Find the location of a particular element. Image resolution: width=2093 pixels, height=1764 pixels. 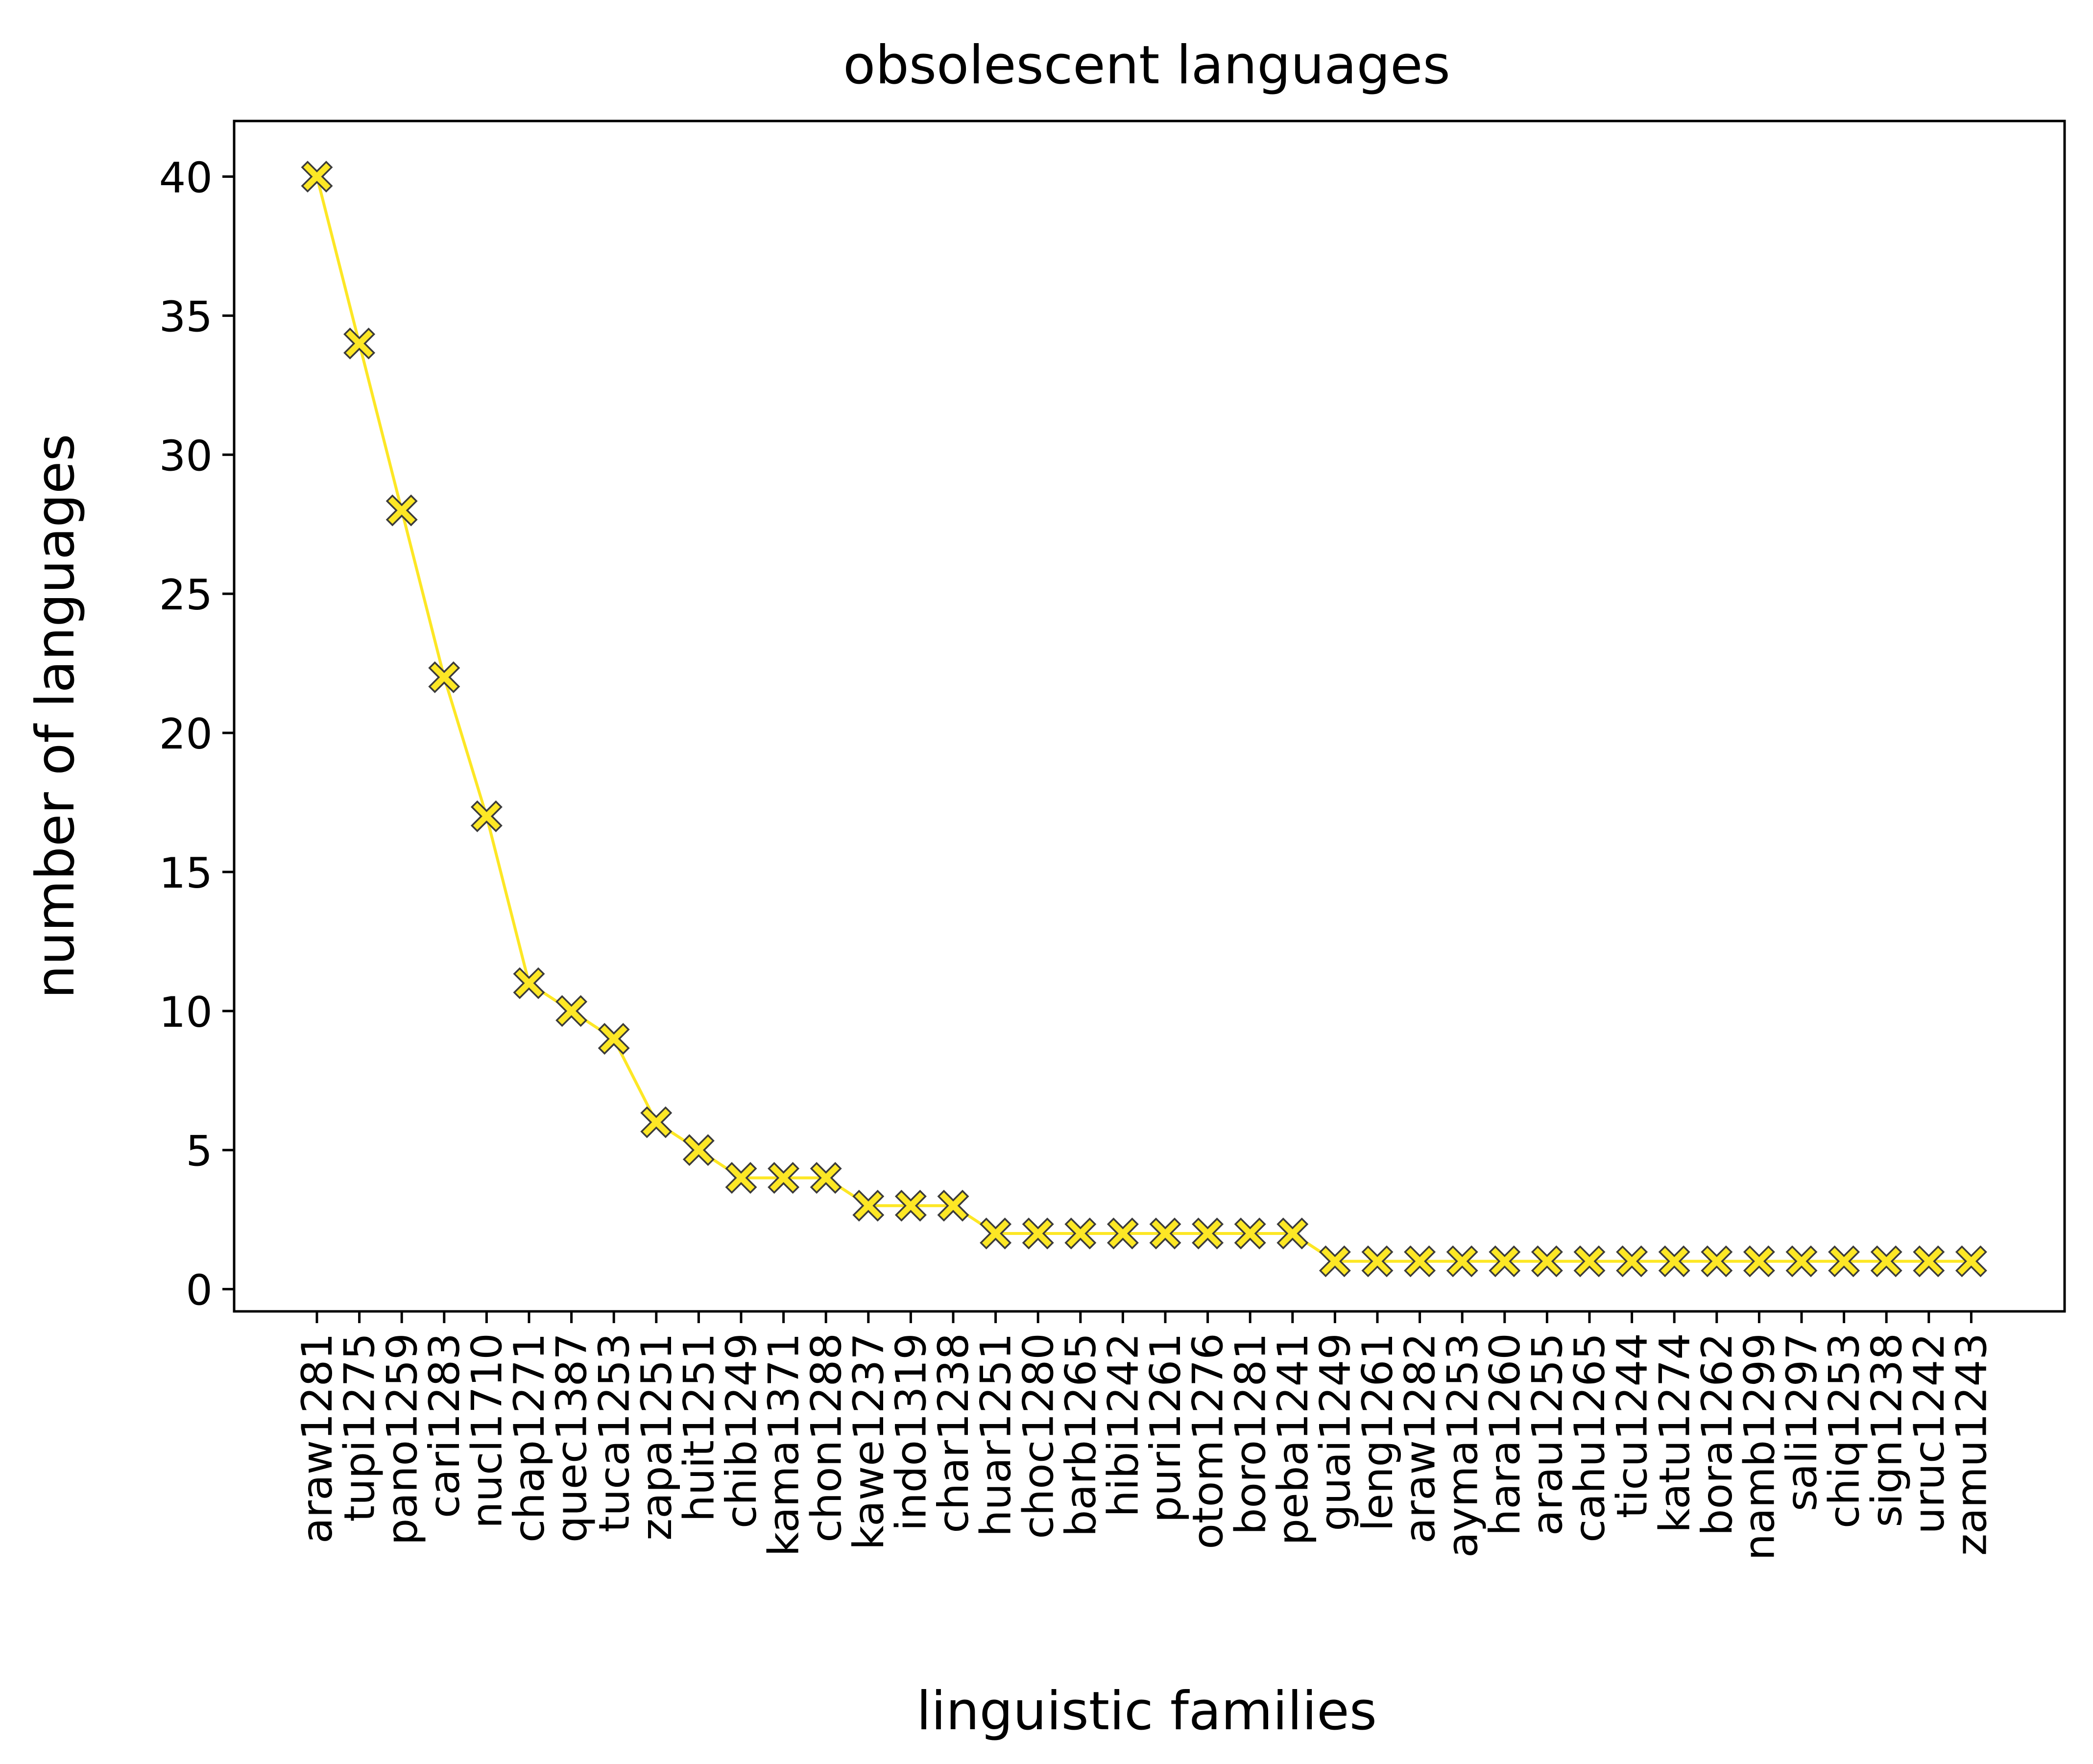

x-tick-label: cari1283 is located at coordinates (444, 1425).